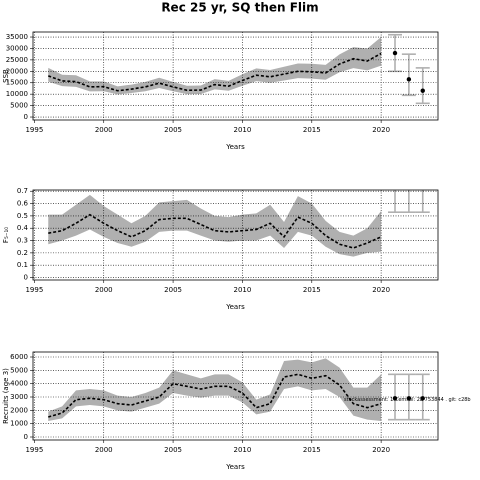 The image size is (480, 480). I want to click on y-tick-label: 2000, so click(19, 410).